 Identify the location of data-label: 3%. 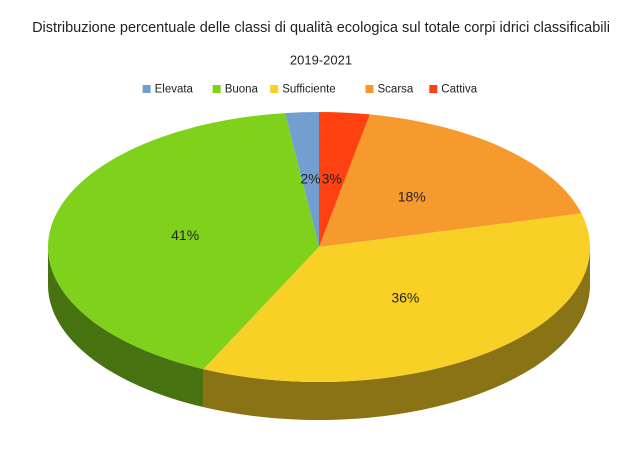
(332, 179).